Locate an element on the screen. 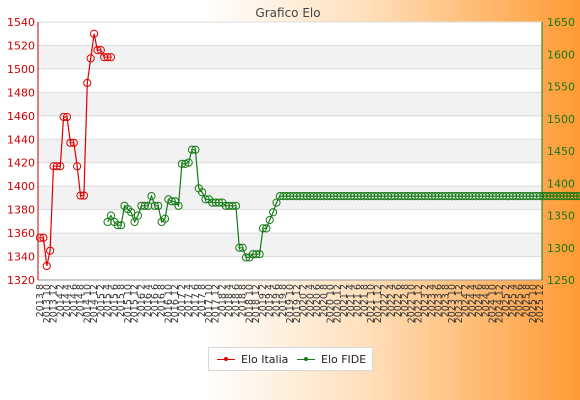  right-tick-label: 1450 is located at coordinates (561, 151).